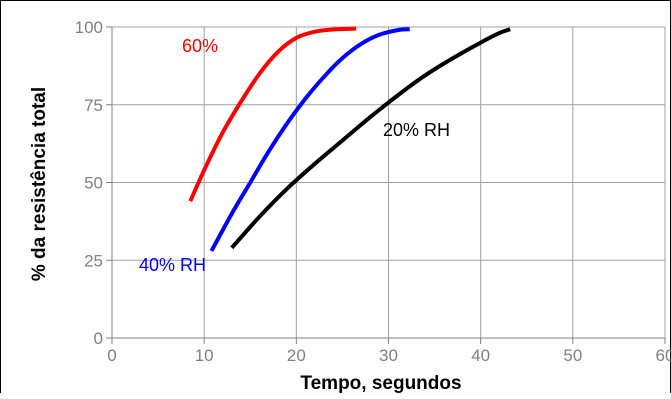  What do you see at coordinates (93, 105) in the screenshot?
I see `y-tick-label: 75` at bounding box center [93, 105].